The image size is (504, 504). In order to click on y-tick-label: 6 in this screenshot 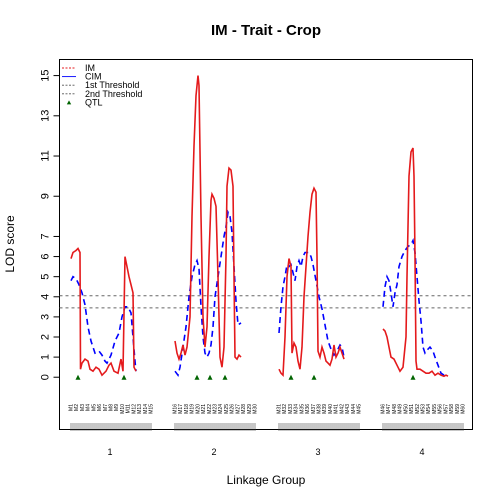, I will do `click(45, 257)`.